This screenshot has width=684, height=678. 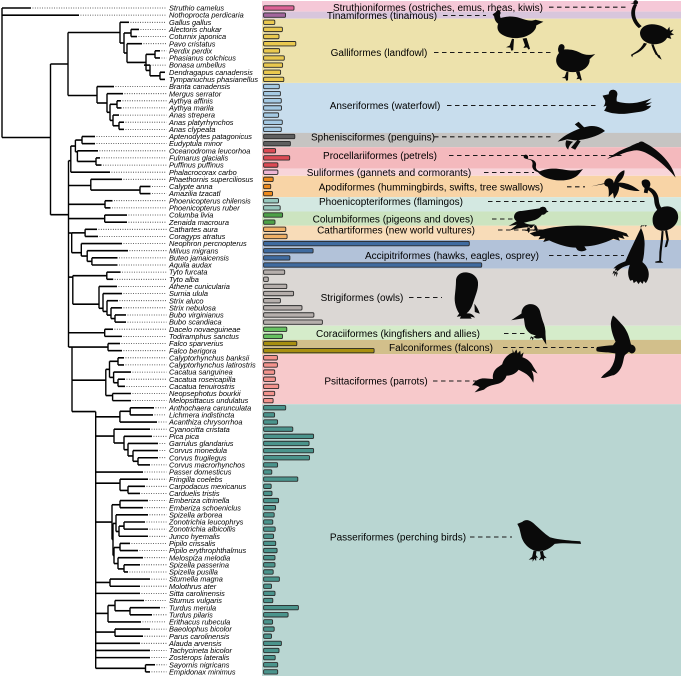 I want to click on svg-text: Tyto alba, so click(x=184, y=279).